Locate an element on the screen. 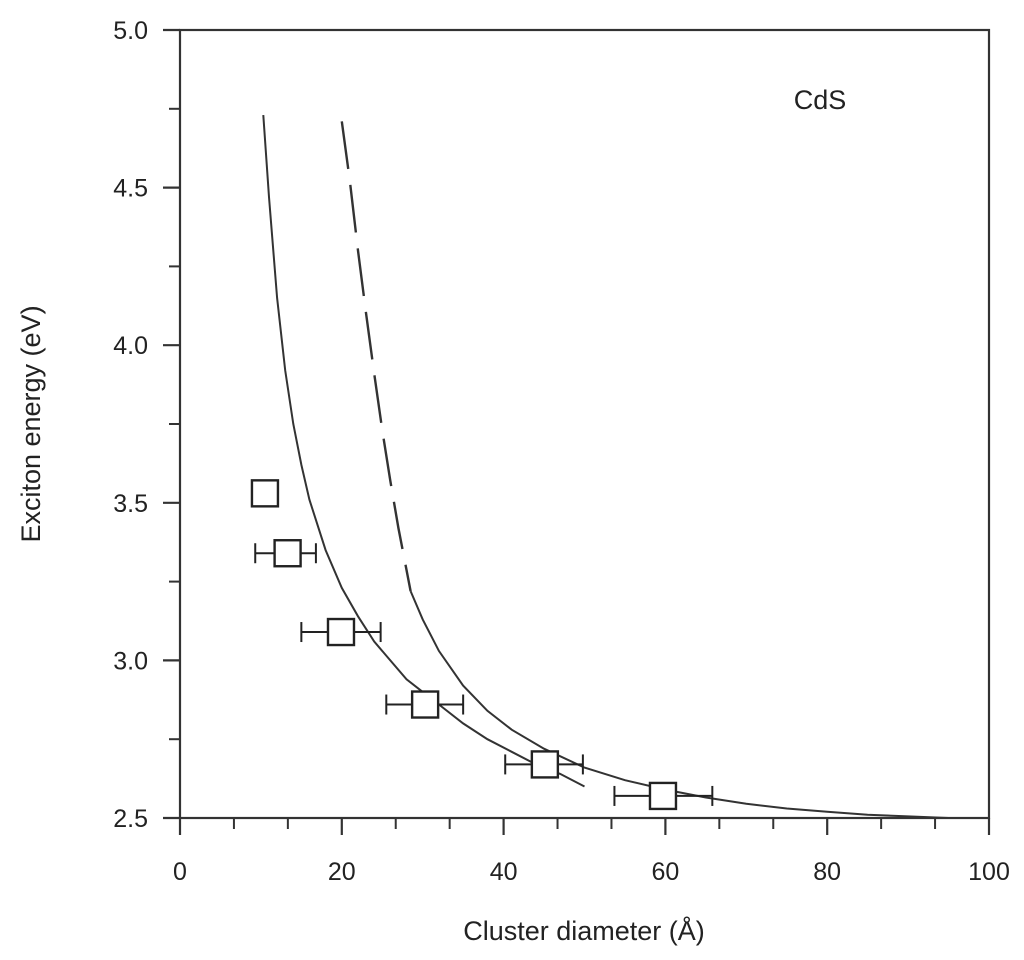 The height and width of the screenshot is (960, 1024). dashed-curve is located at coordinates (376, 356).